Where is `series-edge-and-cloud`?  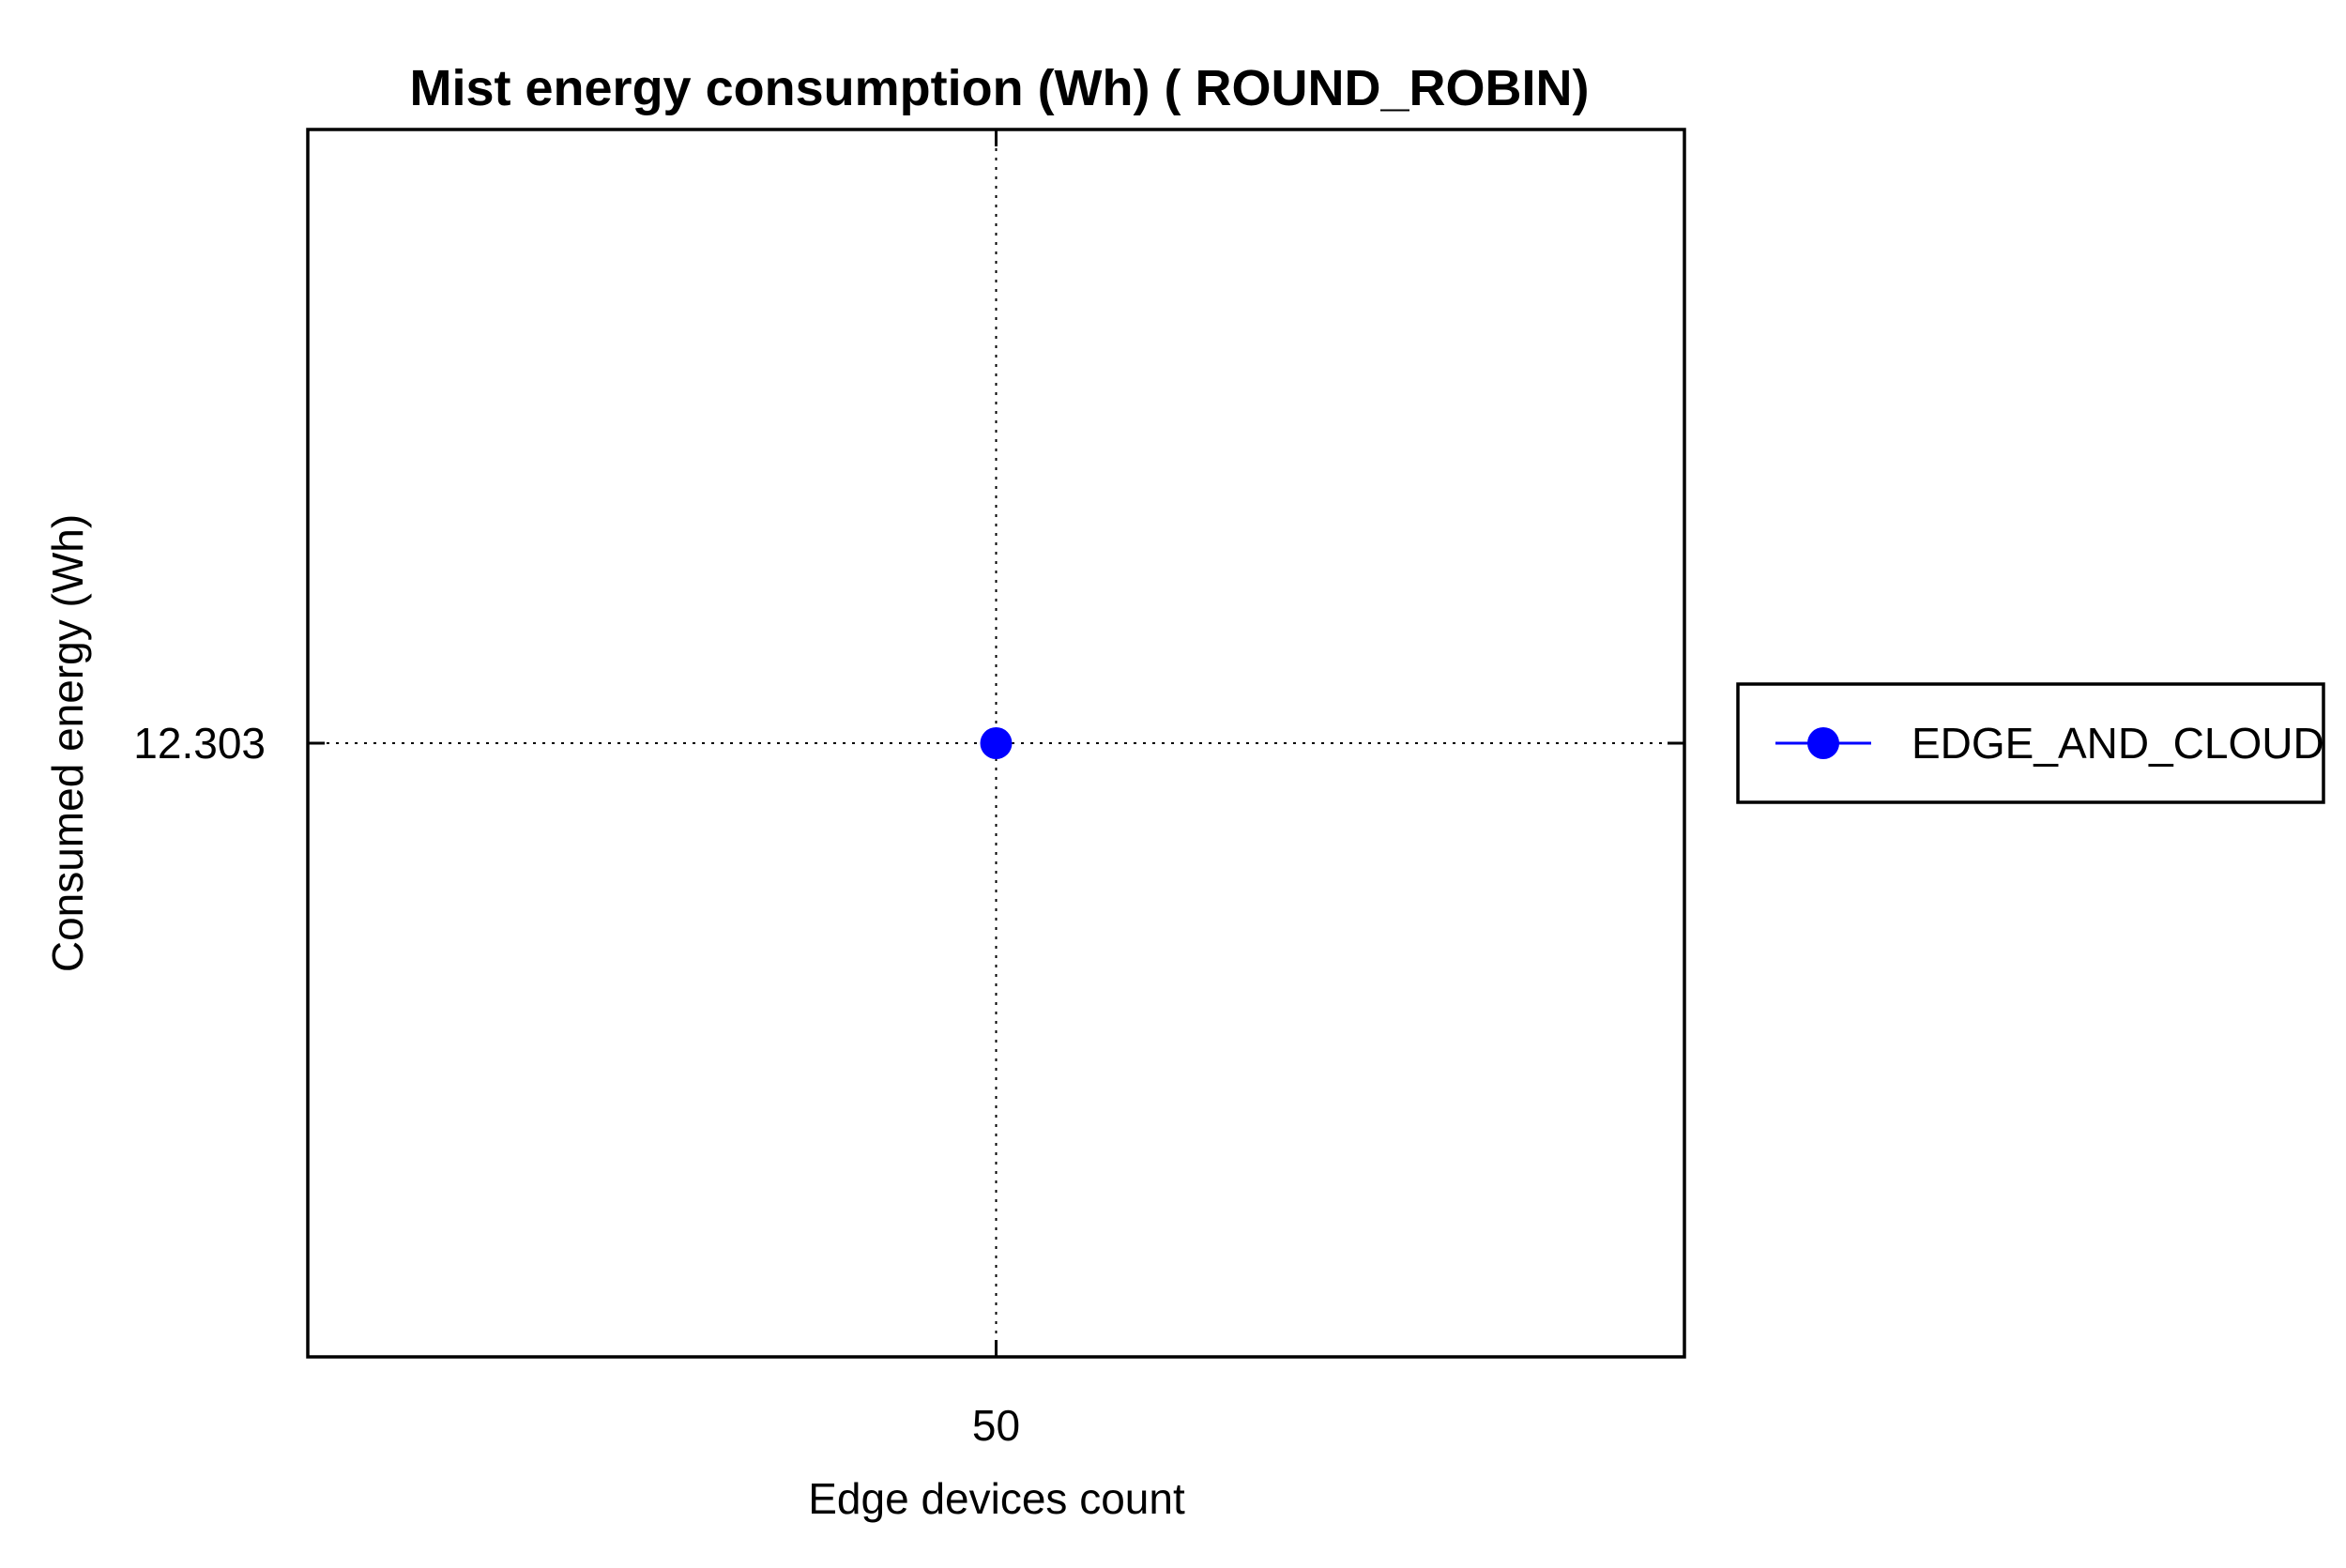 series-edge-and-cloud is located at coordinates (997, 743).